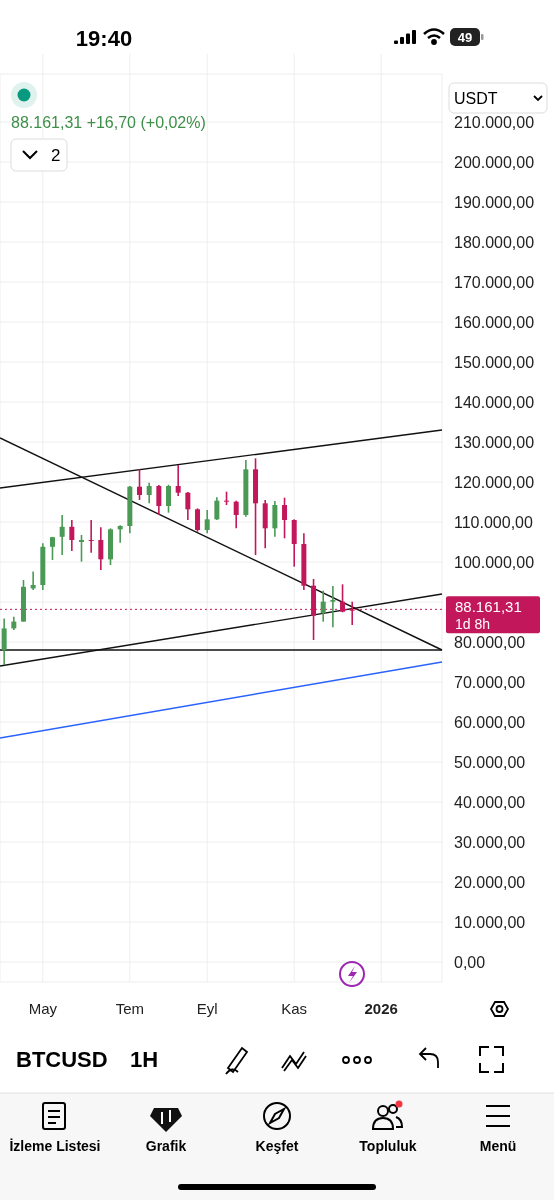 Image resolution: width=554 pixels, height=1200 pixels. I want to click on x-tick-label: 2026, so click(381, 1008).